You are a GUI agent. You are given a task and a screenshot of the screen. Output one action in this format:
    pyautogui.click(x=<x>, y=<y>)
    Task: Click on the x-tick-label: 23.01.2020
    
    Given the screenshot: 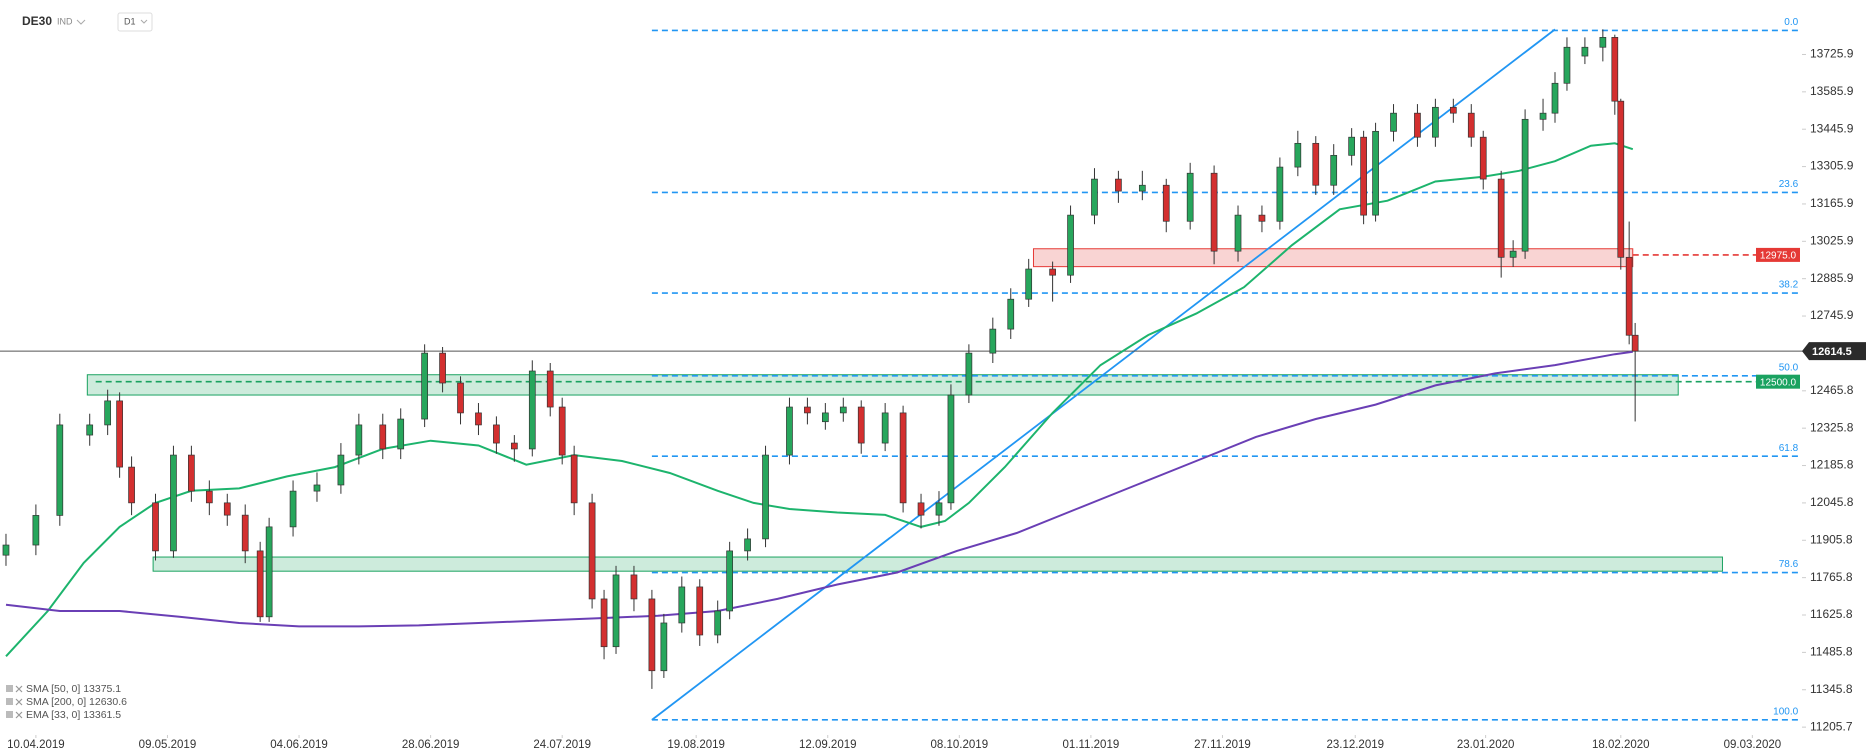 What is the action you would take?
    pyautogui.click(x=1486, y=745)
    